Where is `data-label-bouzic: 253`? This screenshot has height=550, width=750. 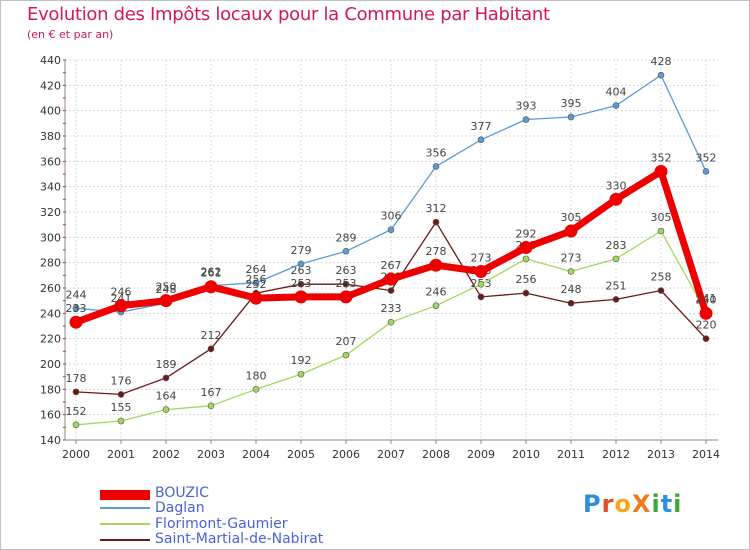 data-label-bouzic: 253 is located at coordinates (346, 283).